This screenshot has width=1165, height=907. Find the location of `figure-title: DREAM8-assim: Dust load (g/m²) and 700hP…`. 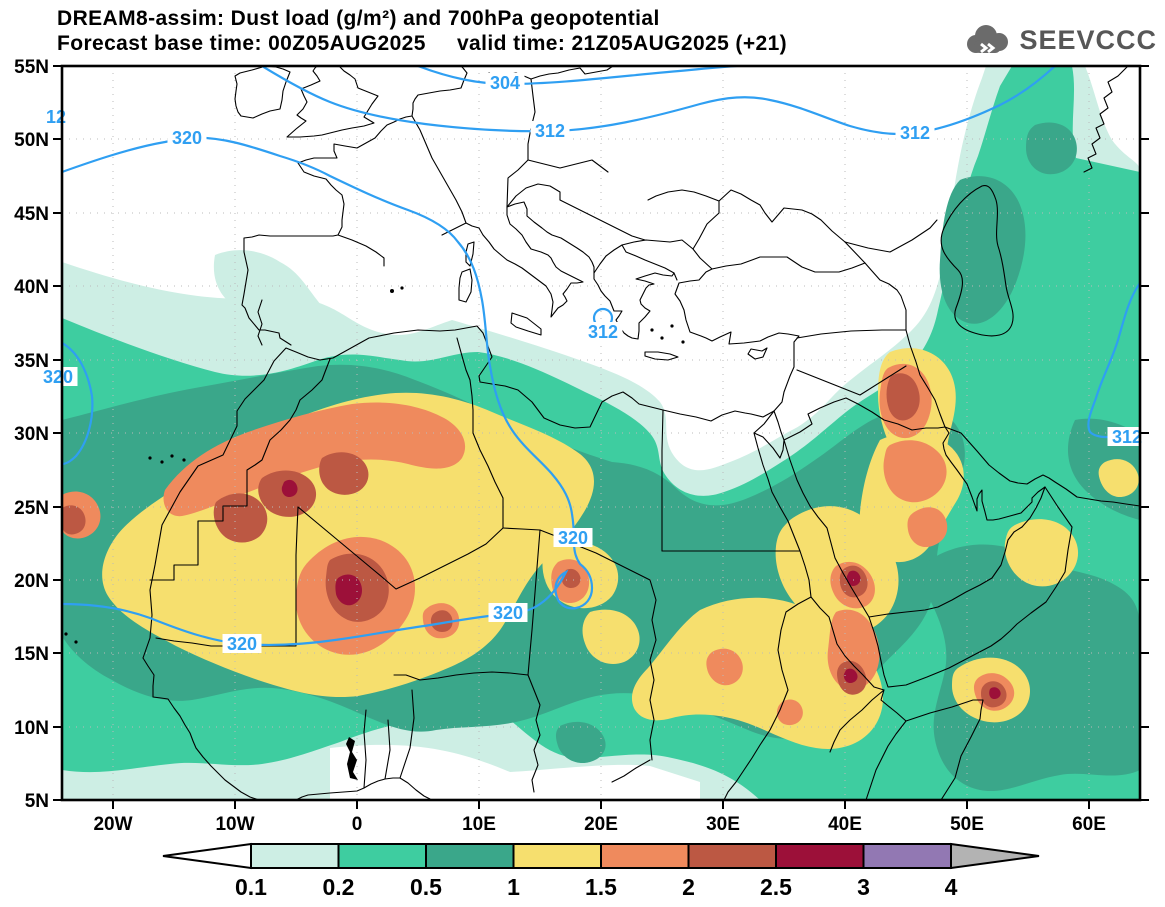

figure-title: DREAM8-assim: Dust load (g/m²) and 700hP… is located at coordinates (358, 18).